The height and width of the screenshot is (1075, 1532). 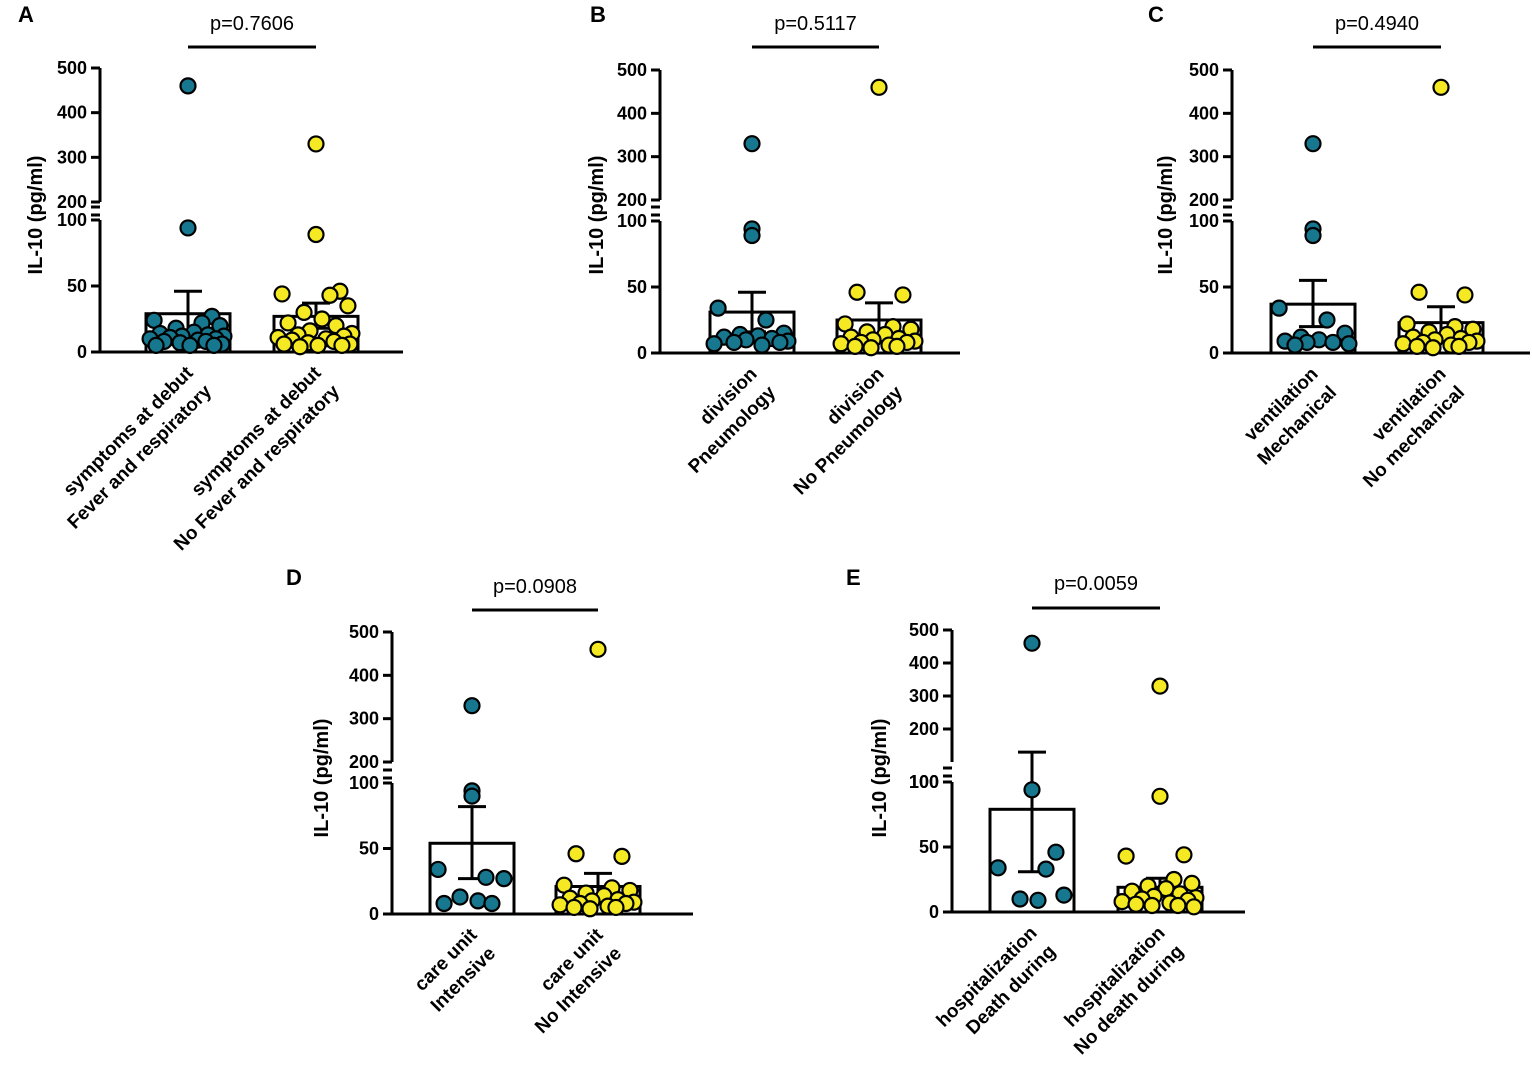 I want to click on p-value-label: p=0.7606, so click(x=252, y=24).